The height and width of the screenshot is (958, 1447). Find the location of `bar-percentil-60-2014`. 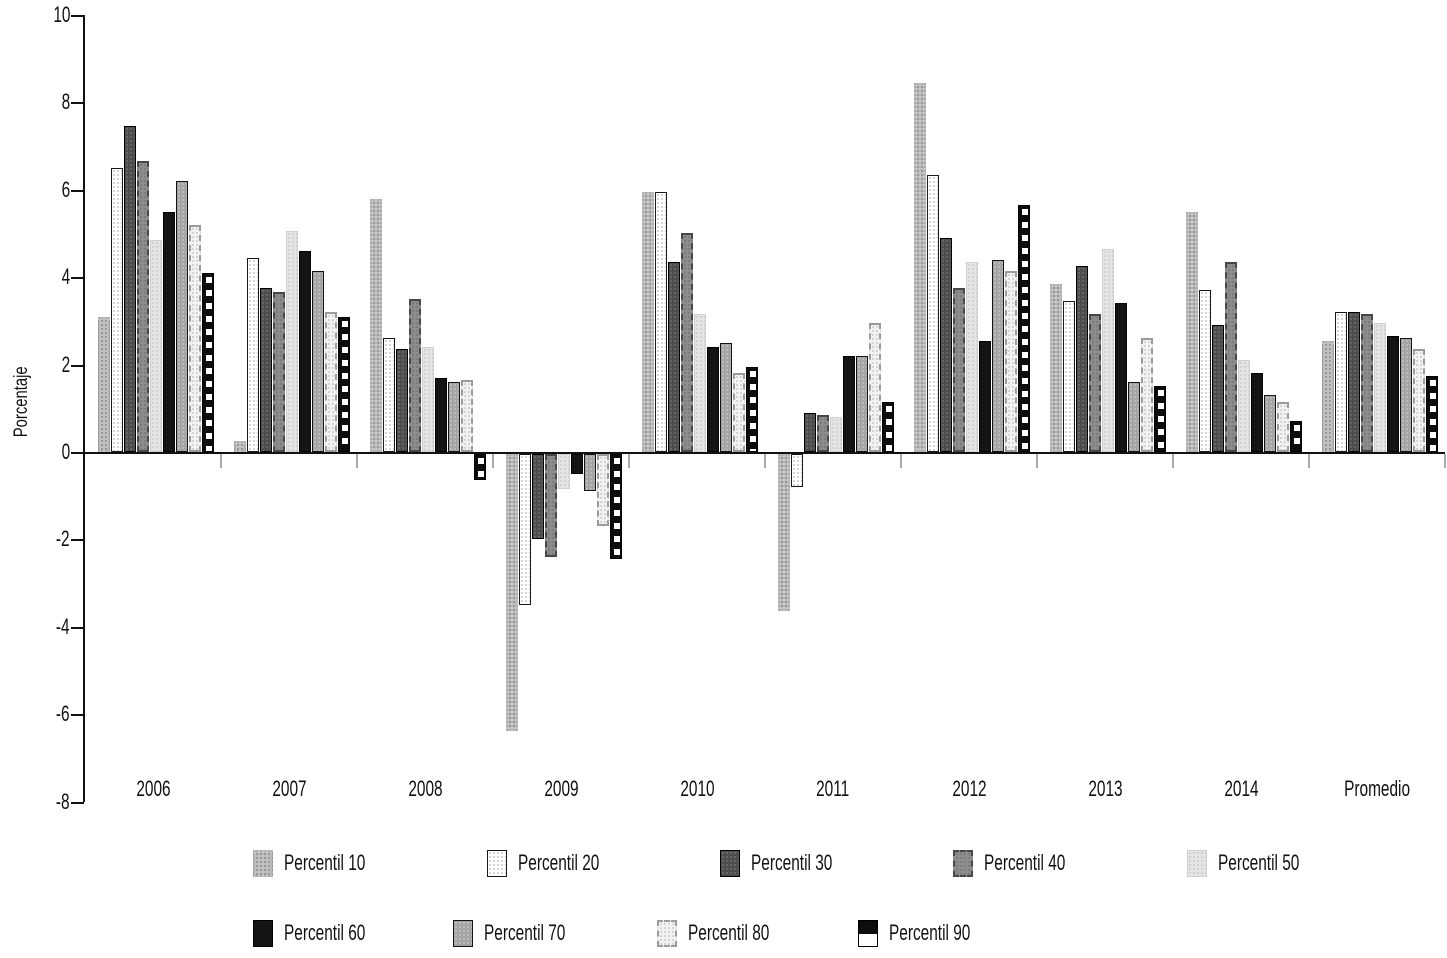

bar-percentil-60-2014 is located at coordinates (1257, 412).